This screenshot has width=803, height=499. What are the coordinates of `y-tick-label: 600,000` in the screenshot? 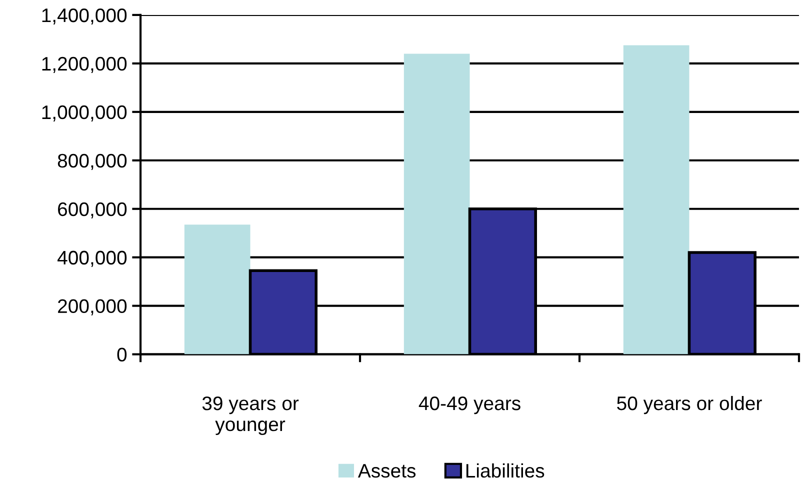 It's located at (92, 210).